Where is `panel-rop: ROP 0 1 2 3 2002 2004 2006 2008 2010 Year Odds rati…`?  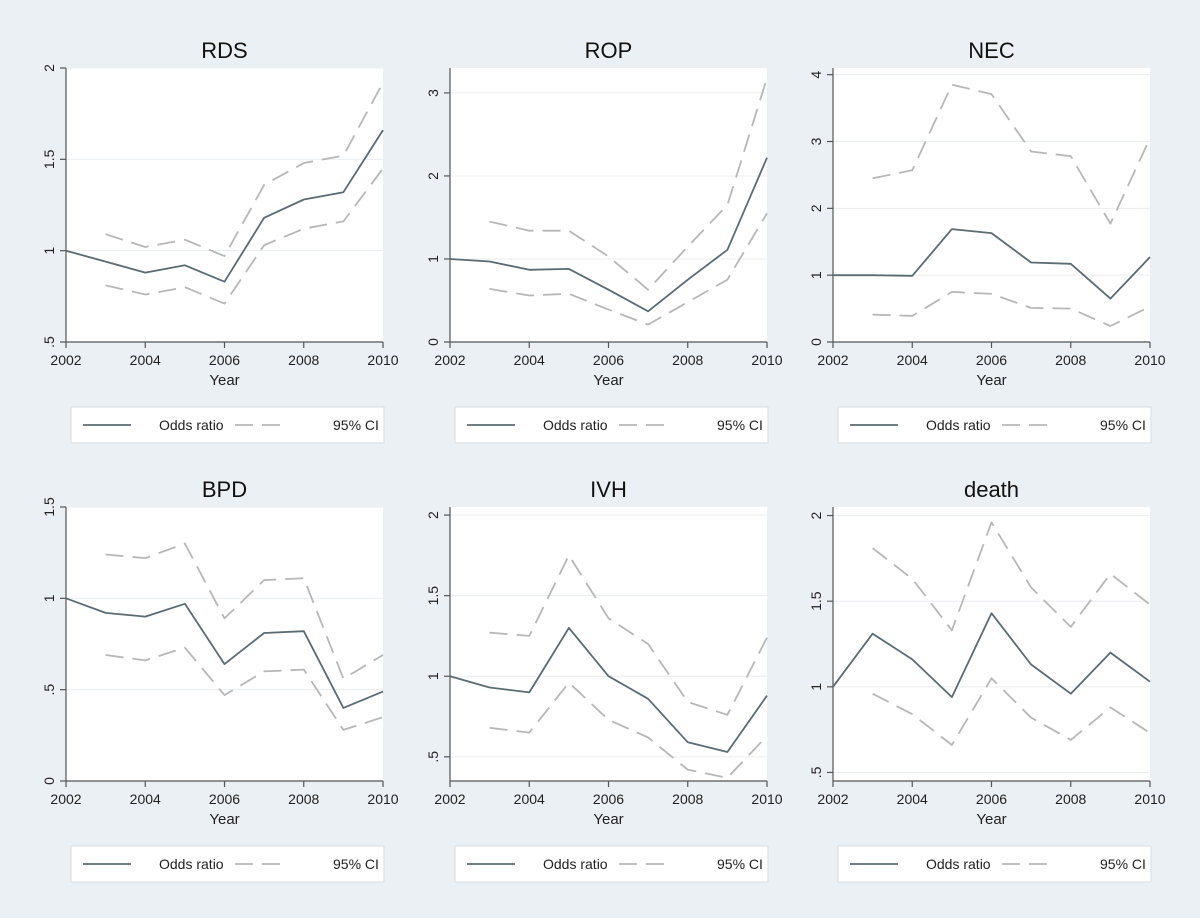 panel-rop: ROP 0 1 2 3 2002 2004 2006 2008 2010 Year Odds rati… is located at coordinates (604, 241).